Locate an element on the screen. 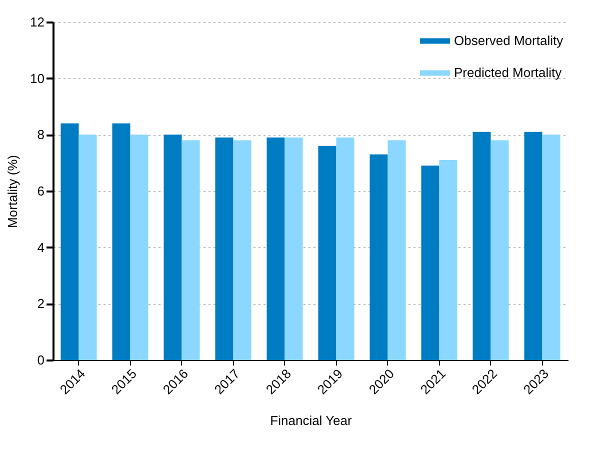 This screenshot has height=454, width=591. y-tick-label: 12 is located at coordinates (37, 22).